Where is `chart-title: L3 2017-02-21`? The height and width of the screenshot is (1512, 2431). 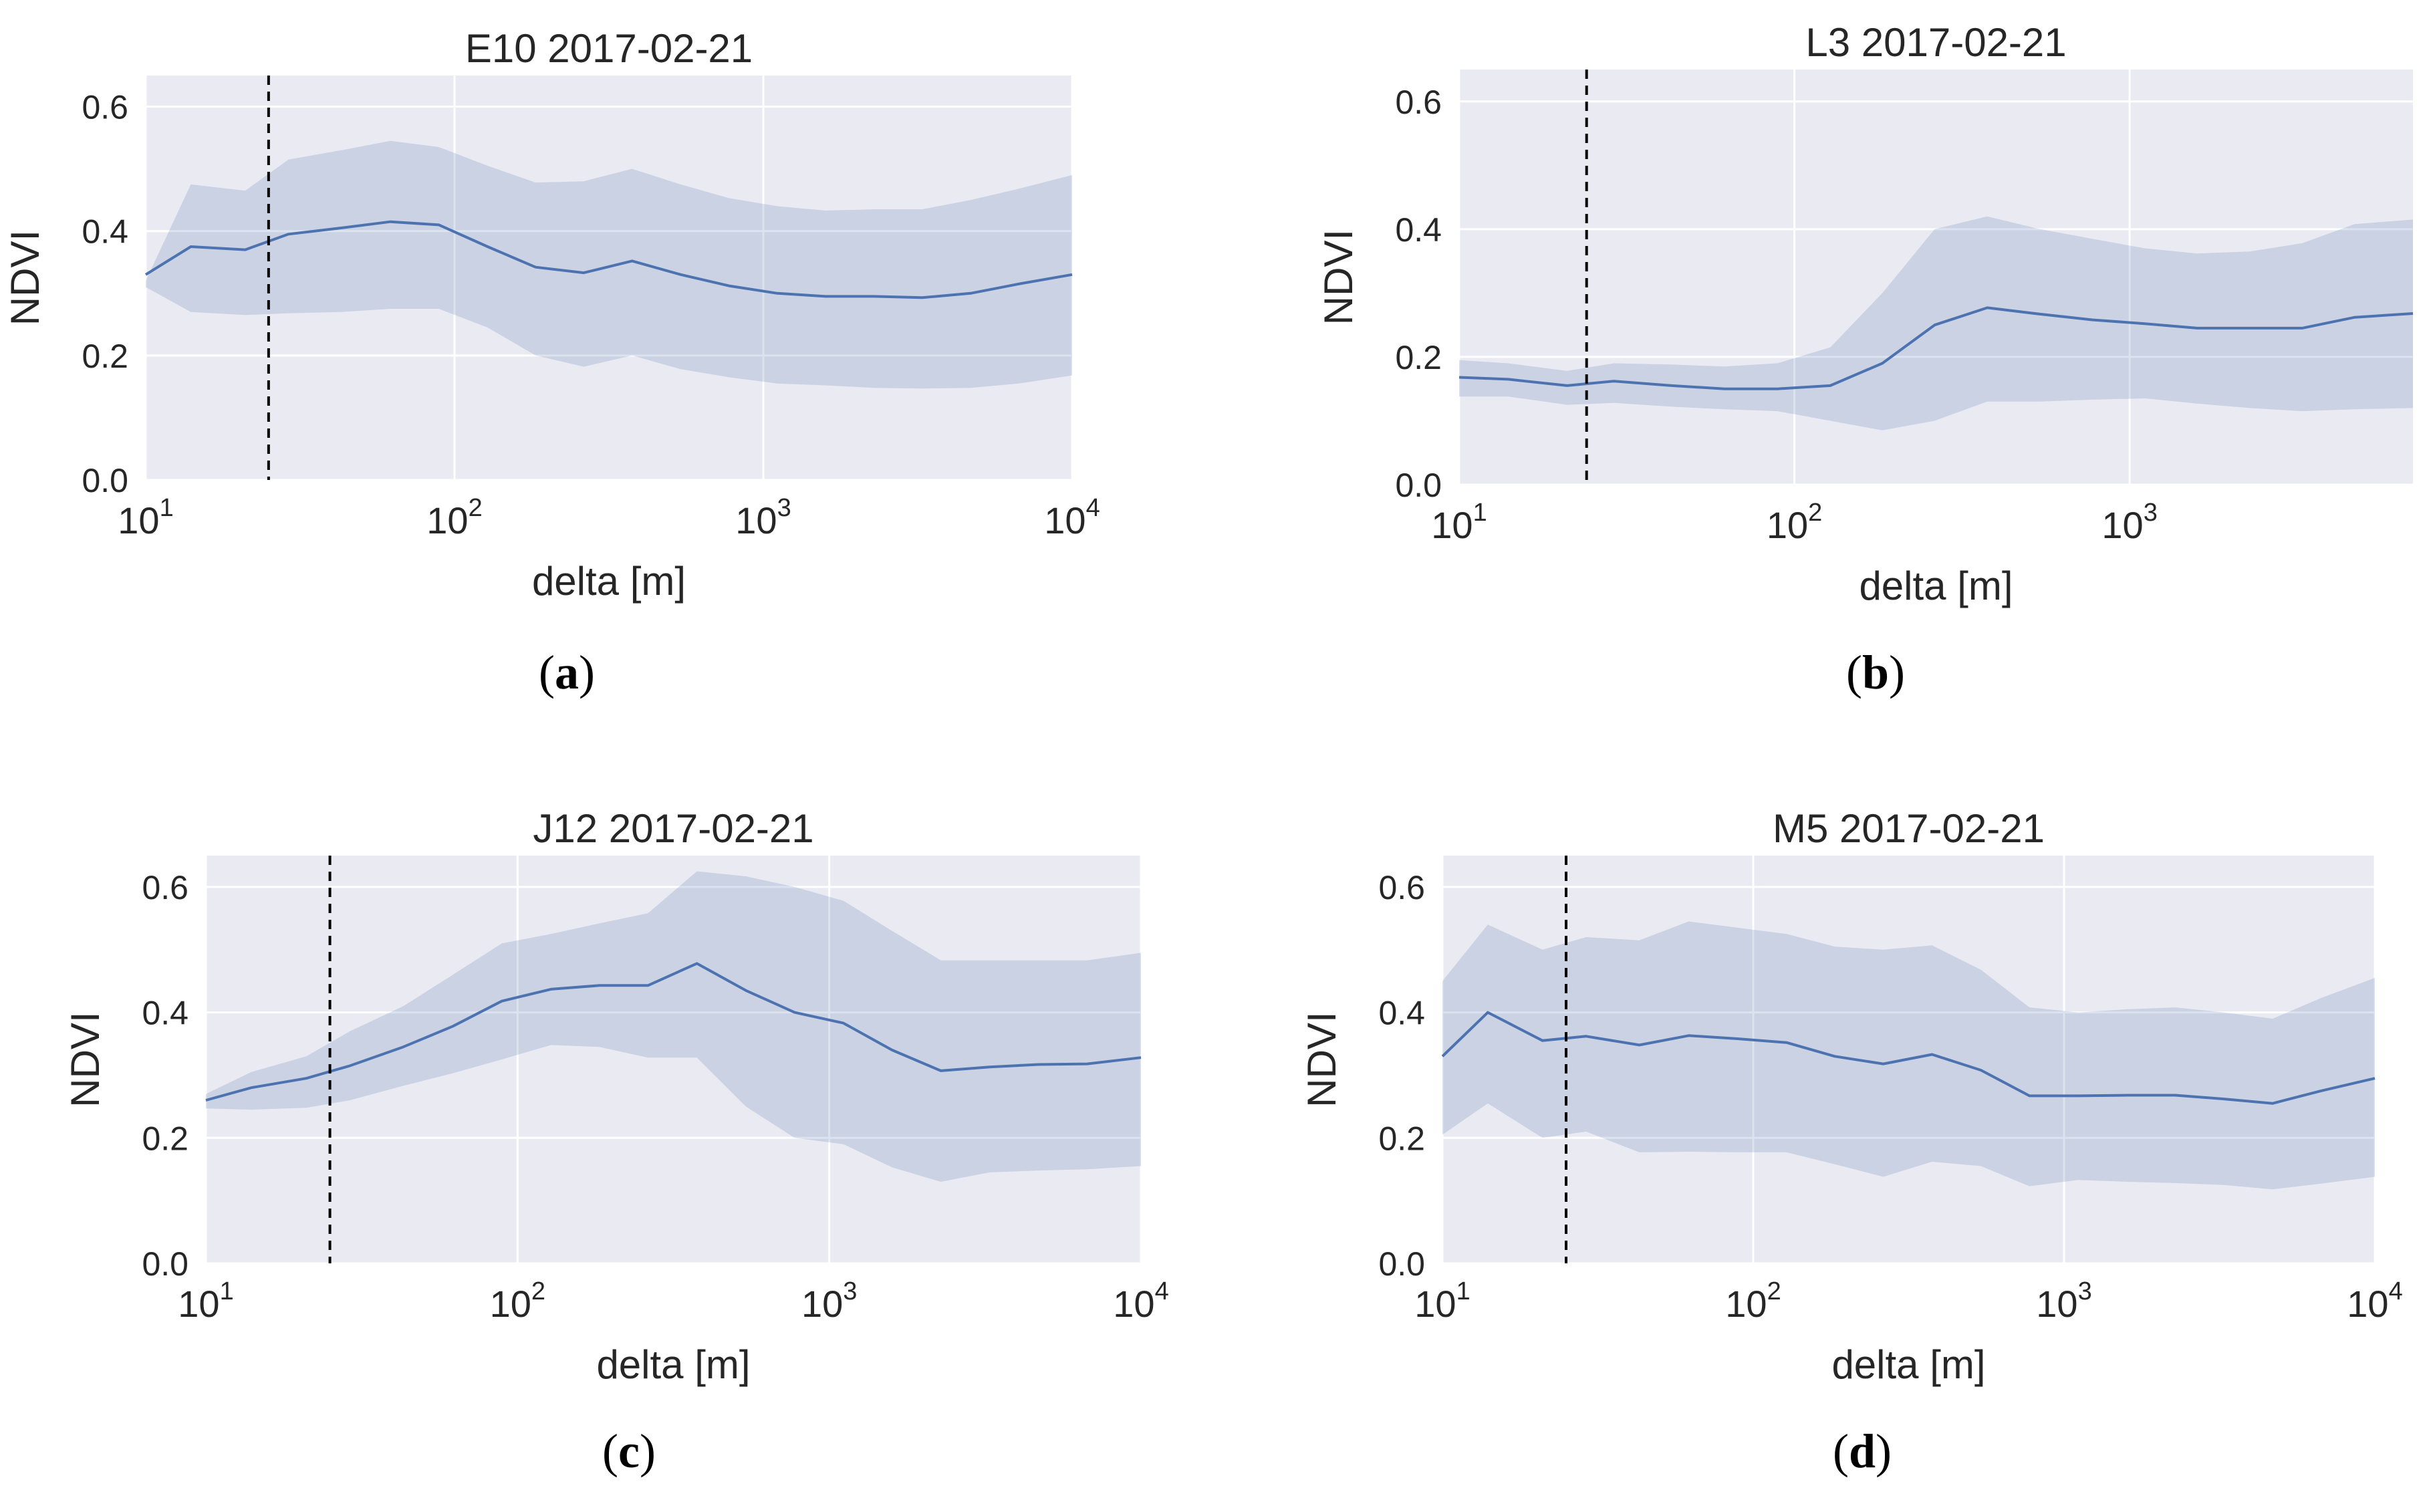 chart-title: L3 2017-02-21 is located at coordinates (1935, 42).